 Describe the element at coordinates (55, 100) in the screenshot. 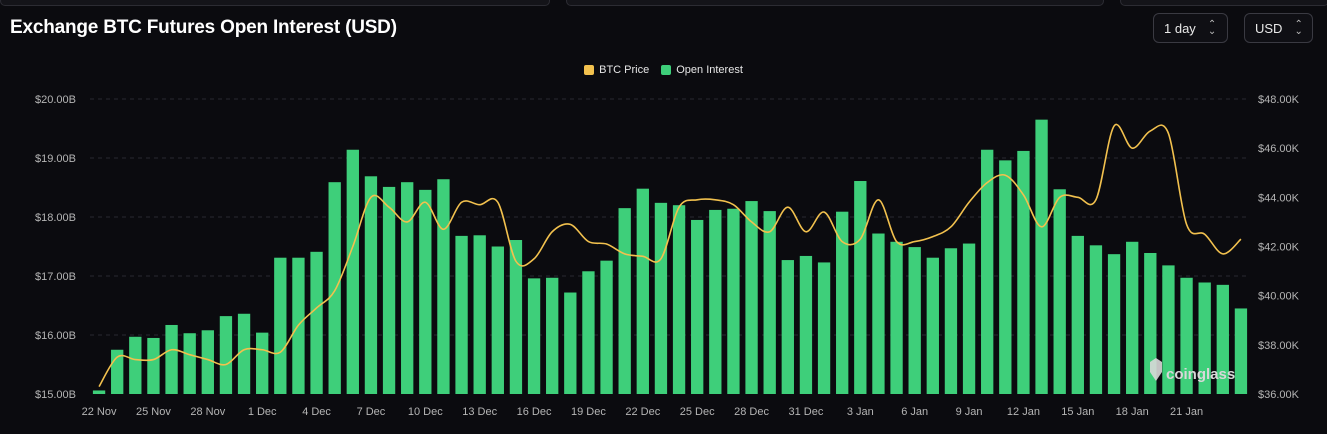

I see `y-left-tick-label: $20.00B` at that location.